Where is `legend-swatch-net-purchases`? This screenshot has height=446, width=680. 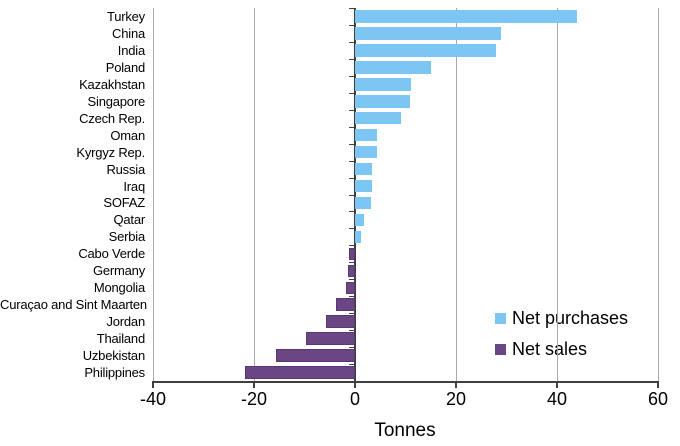
legend-swatch-net-purchases is located at coordinates (500, 318).